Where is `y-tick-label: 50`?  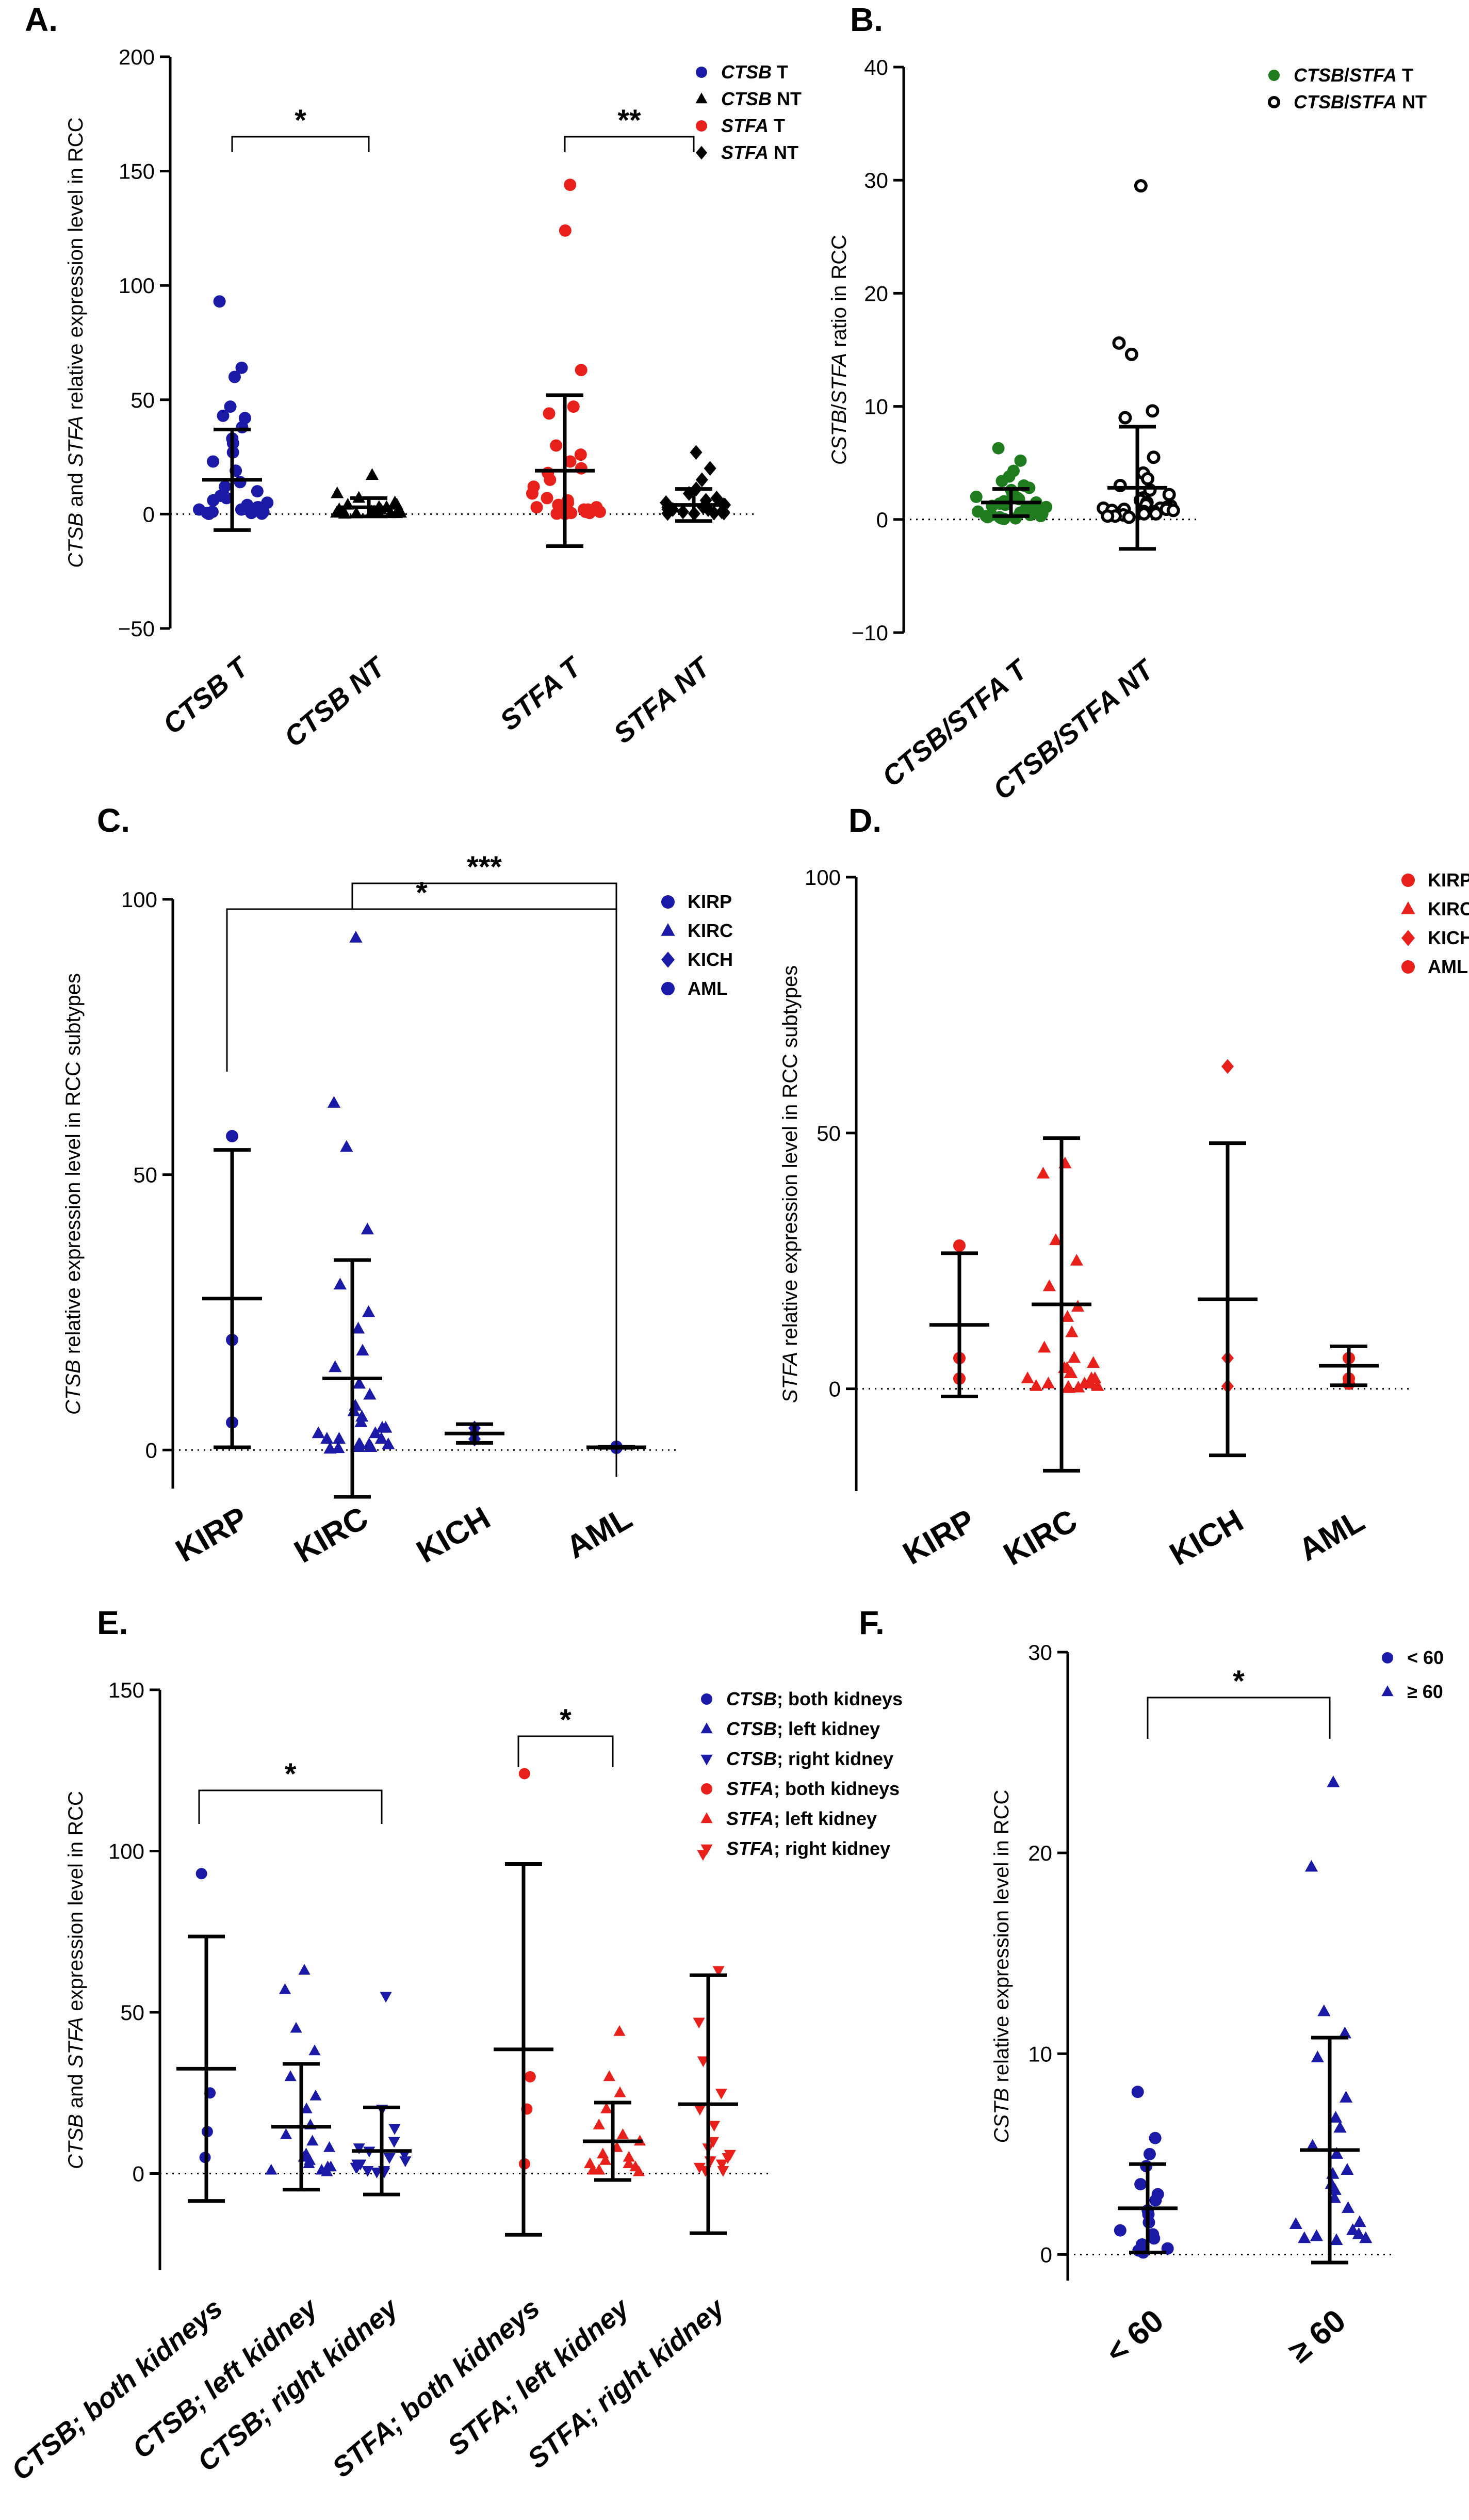
y-tick-label: 50 is located at coordinates (142, 400).